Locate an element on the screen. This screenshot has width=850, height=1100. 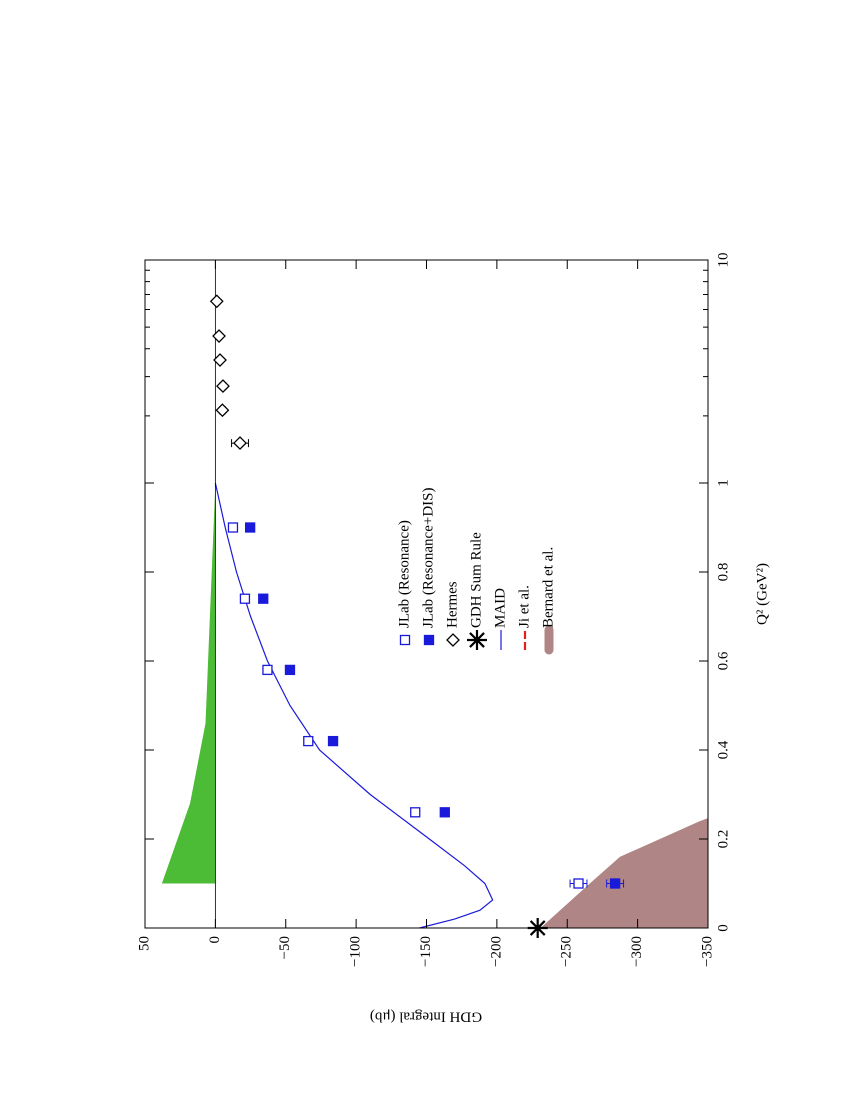
x-tick-label: 0.2 is located at coordinates (723, 839).